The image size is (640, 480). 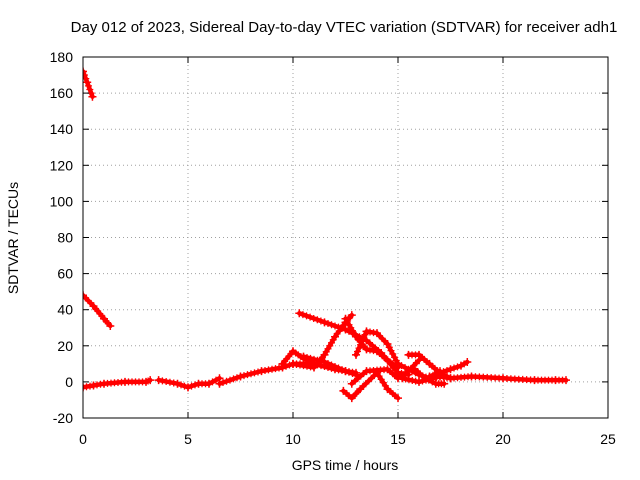 What do you see at coordinates (65, 274) in the screenshot?
I see `y-tick-label: 60` at bounding box center [65, 274].